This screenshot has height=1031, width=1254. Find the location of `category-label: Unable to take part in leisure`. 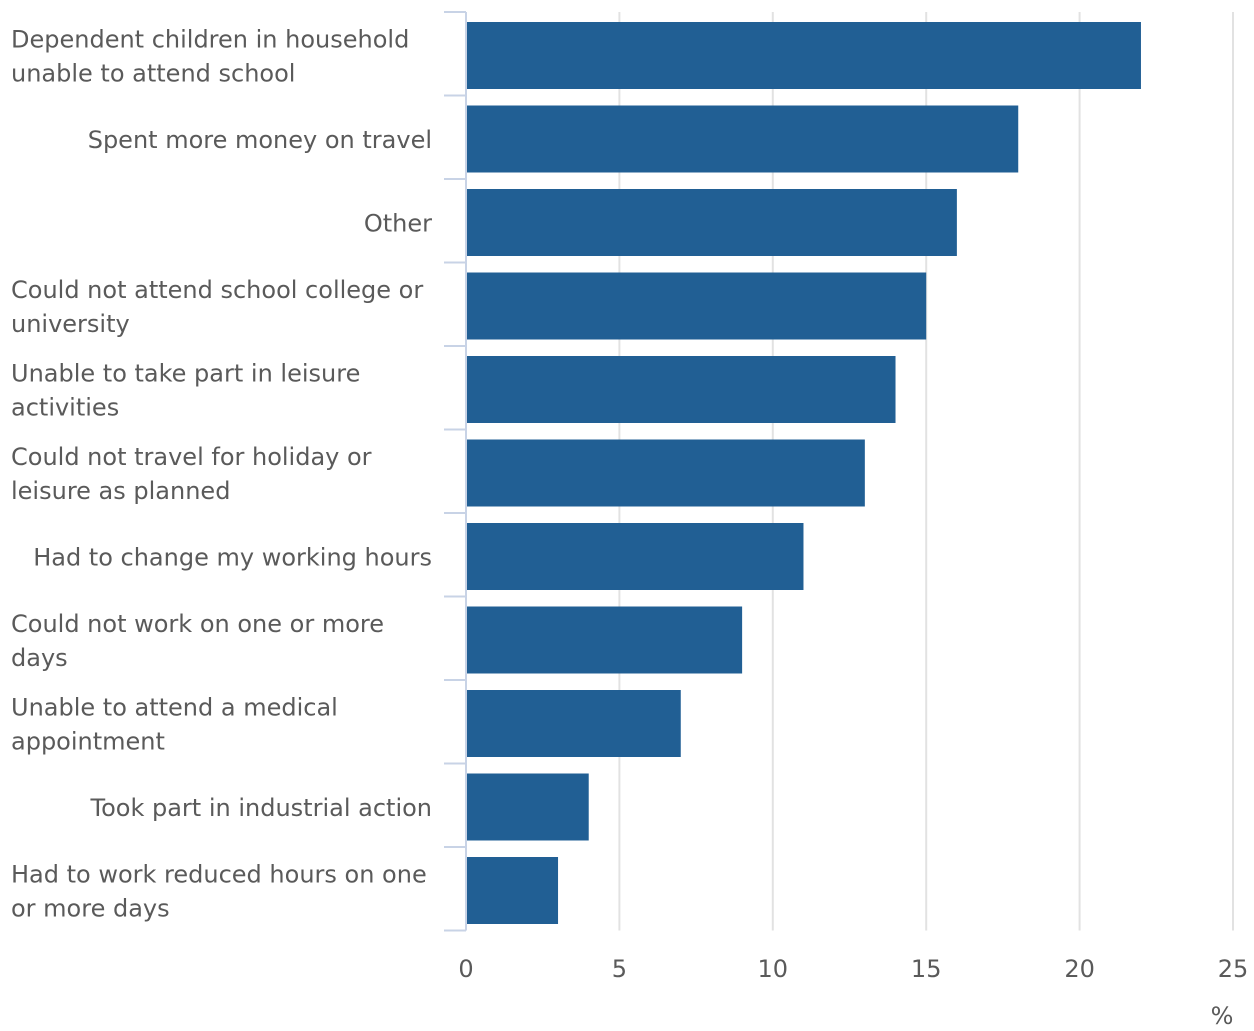

category-label: Unable to take part in leisure is located at coordinates (185, 374).